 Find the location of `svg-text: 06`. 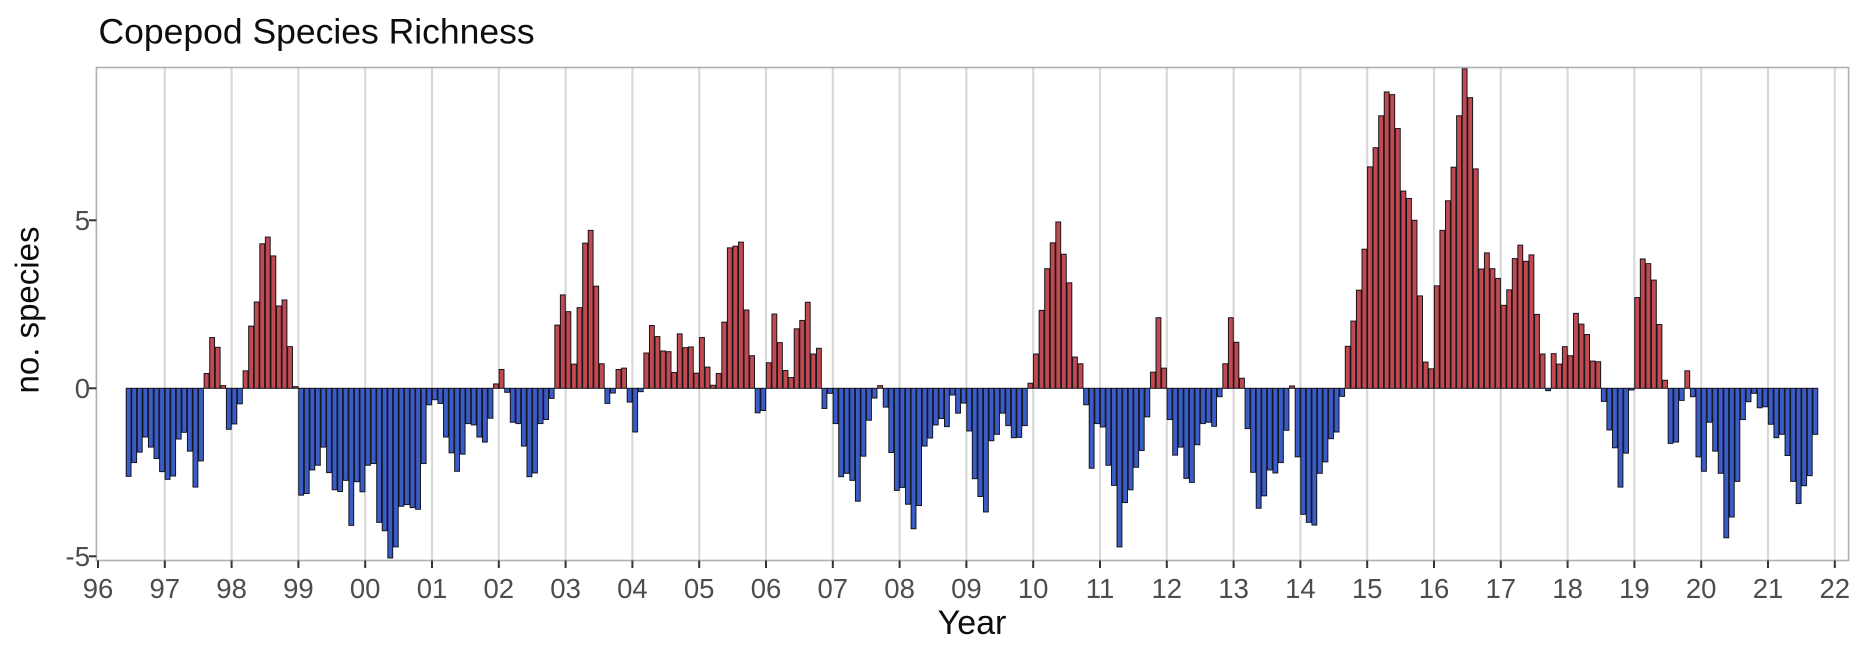

svg-text: 06 is located at coordinates (766, 588).